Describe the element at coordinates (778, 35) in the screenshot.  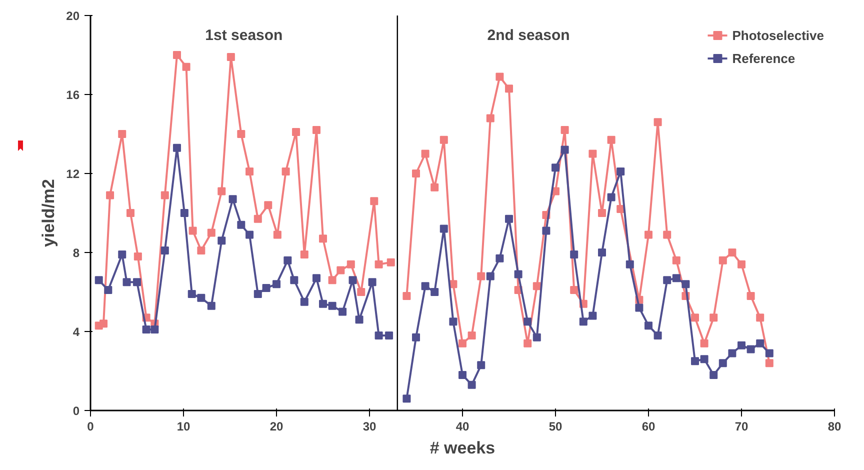
I see `legend-label: Photoselective` at that location.